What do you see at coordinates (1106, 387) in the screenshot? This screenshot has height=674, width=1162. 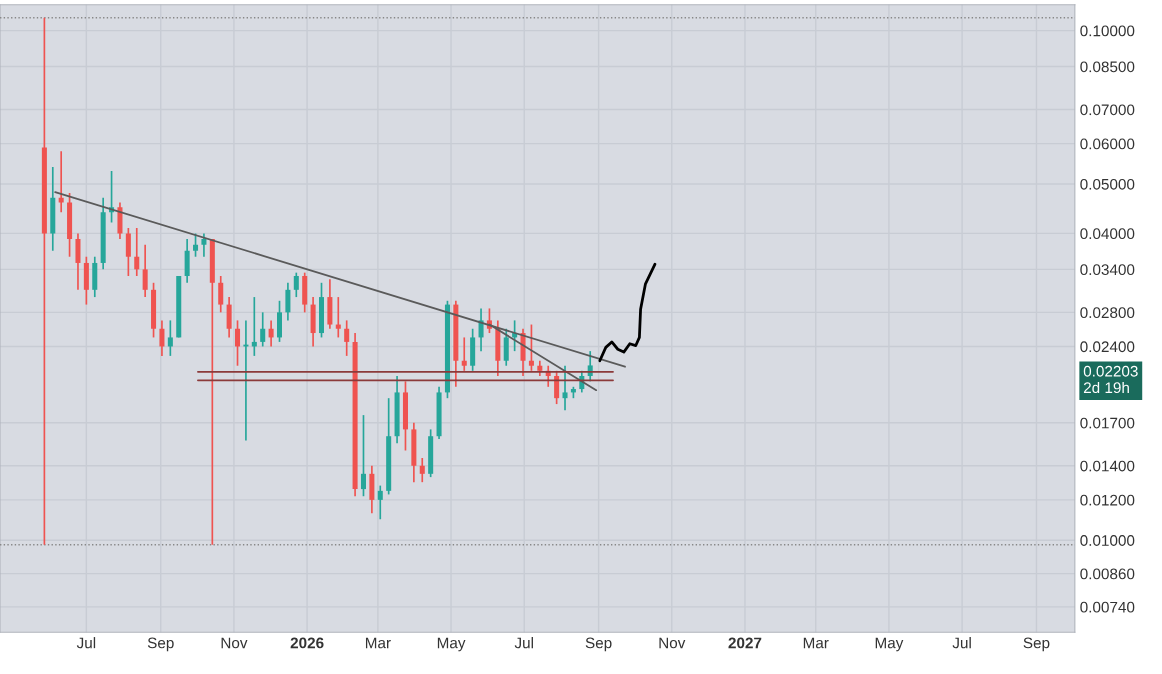 I see `text: 2d 19h` at bounding box center [1106, 387].